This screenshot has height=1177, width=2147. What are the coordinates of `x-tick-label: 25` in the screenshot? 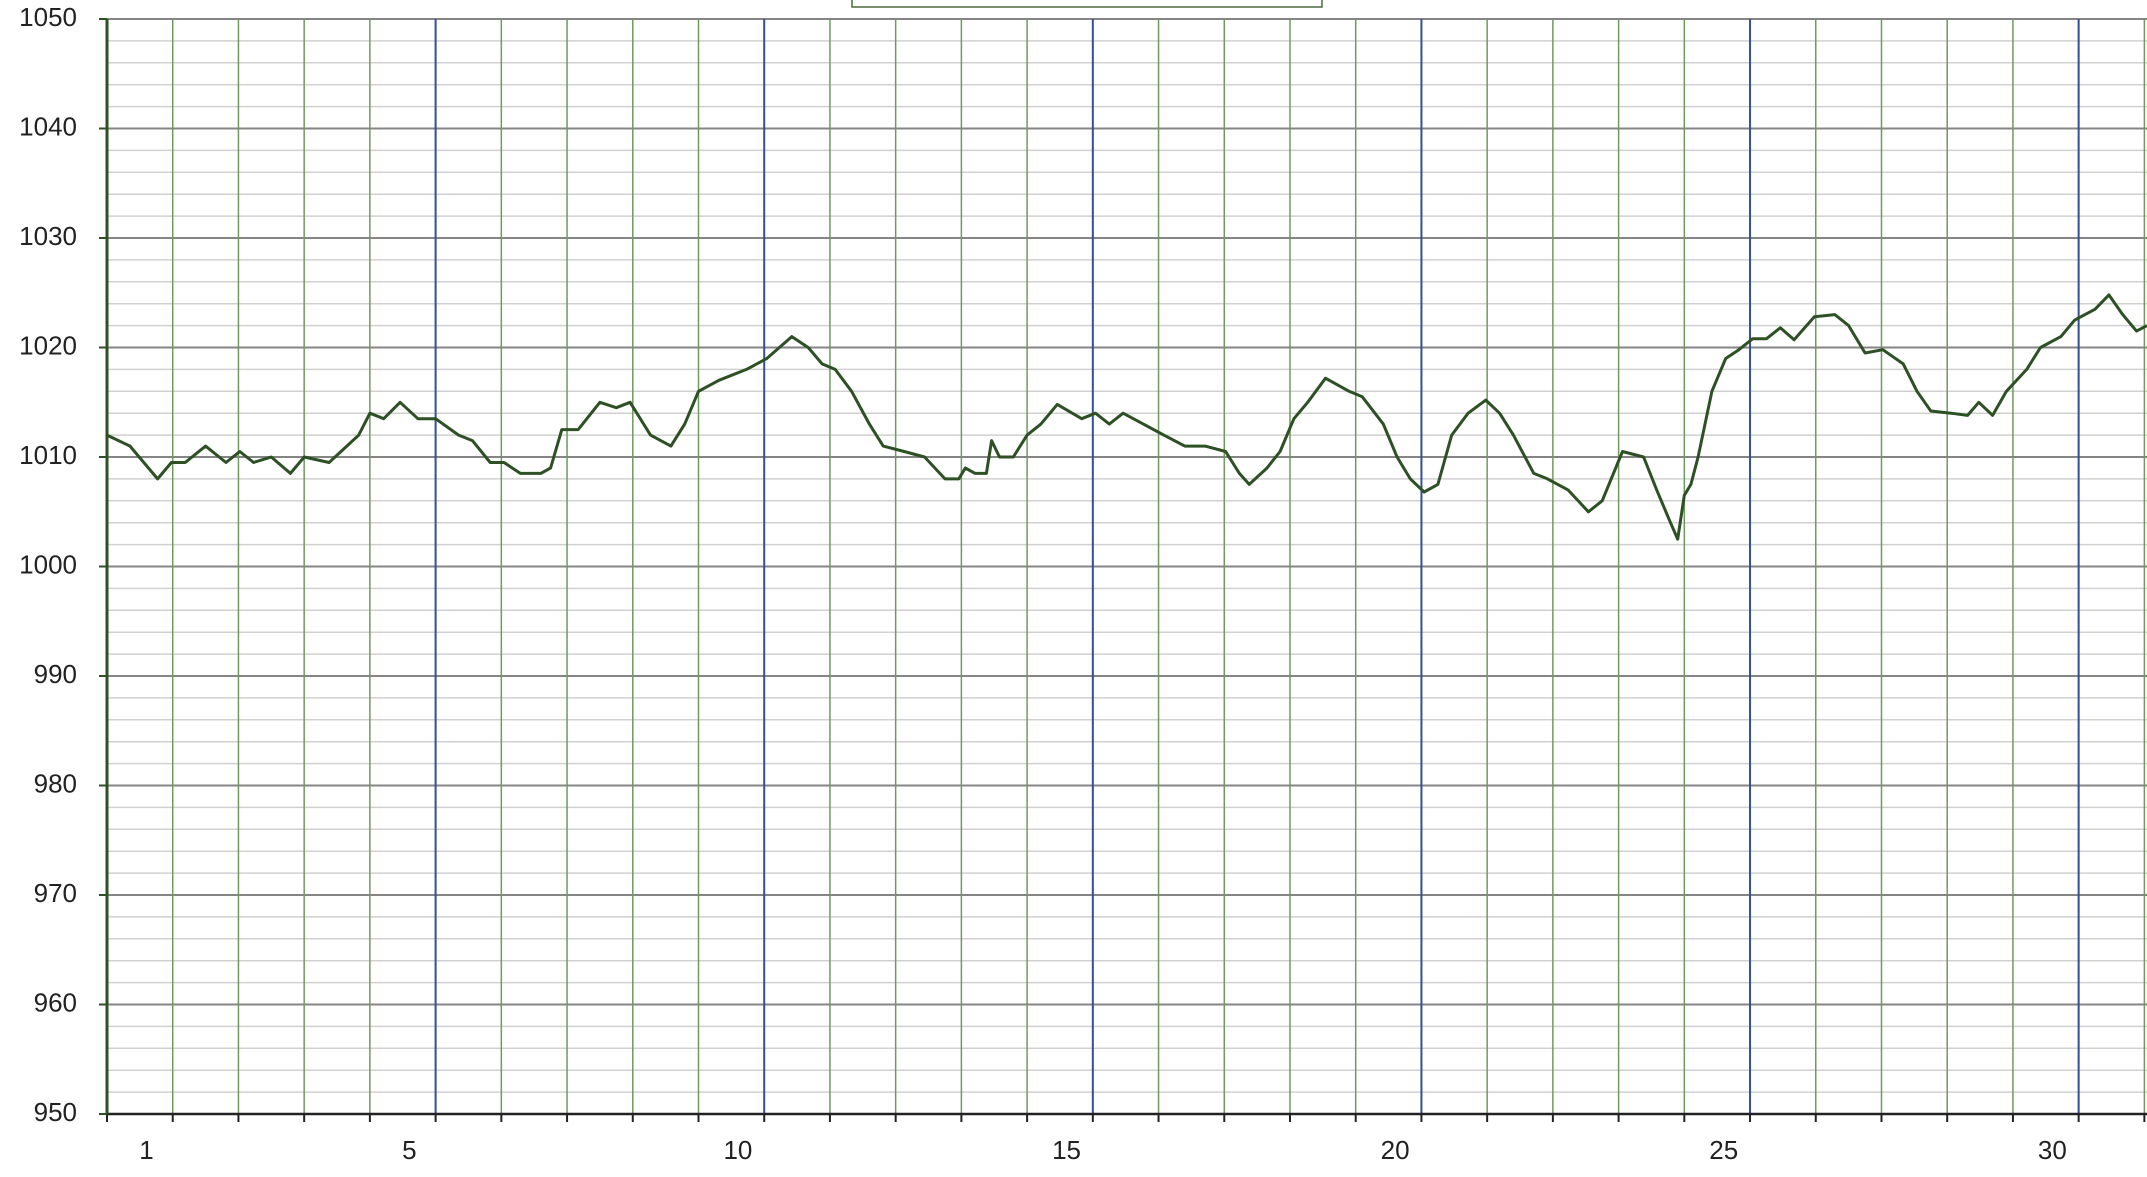 It's located at (1723, 1150).